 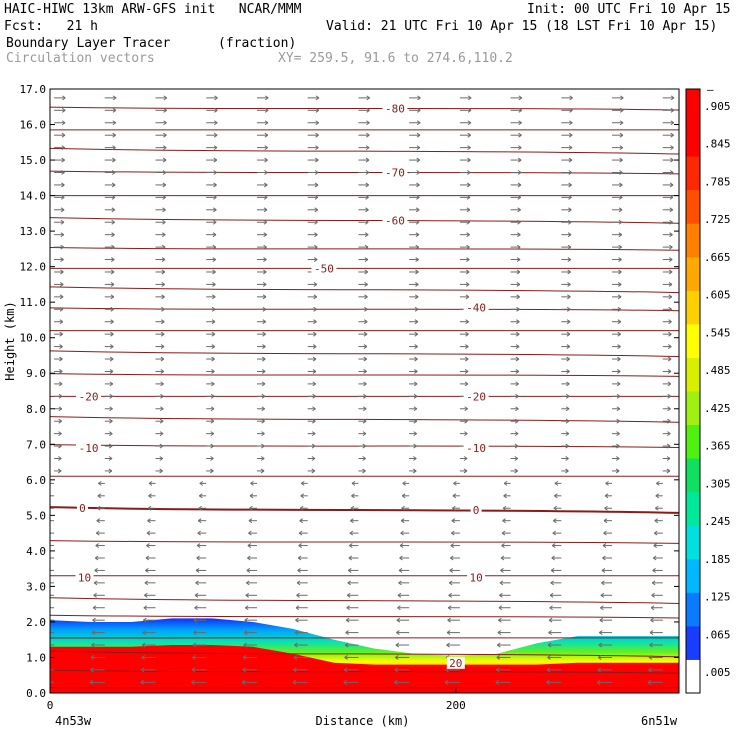 What do you see at coordinates (364, 669) in the screenshot?
I see `tracer-core` at bounding box center [364, 669].